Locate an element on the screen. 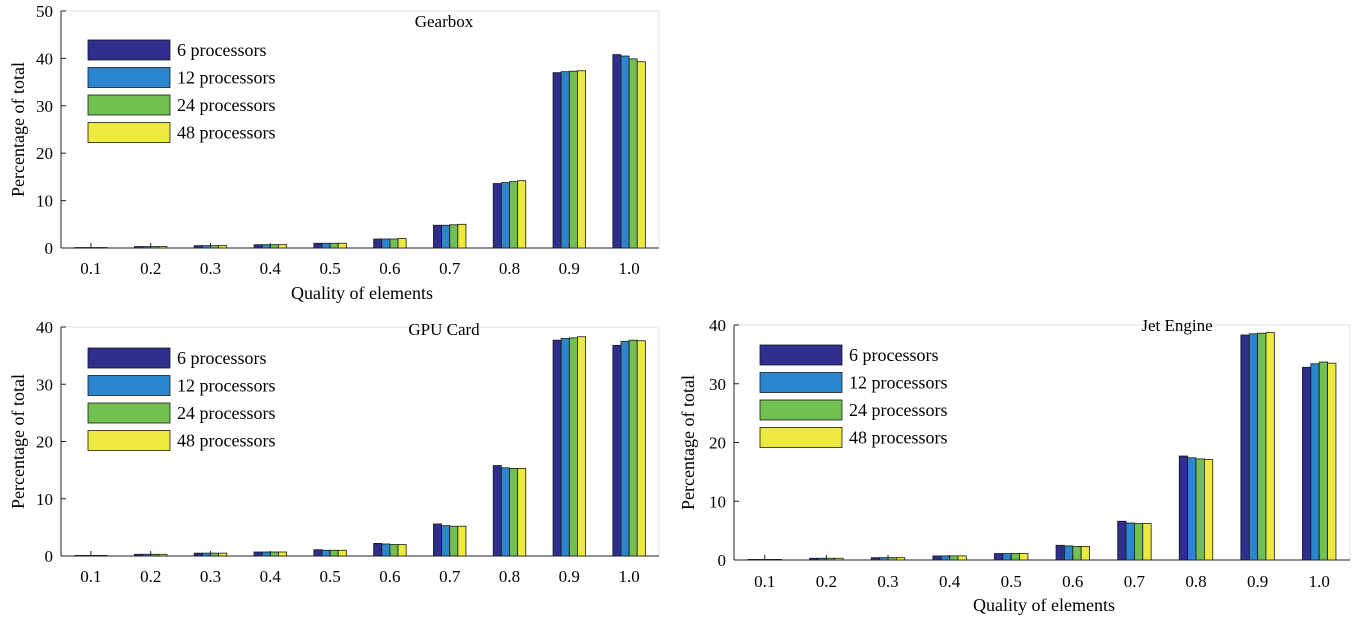 This screenshot has height=627, width=1357. y-tick-label: 40 is located at coordinates (44, 327).